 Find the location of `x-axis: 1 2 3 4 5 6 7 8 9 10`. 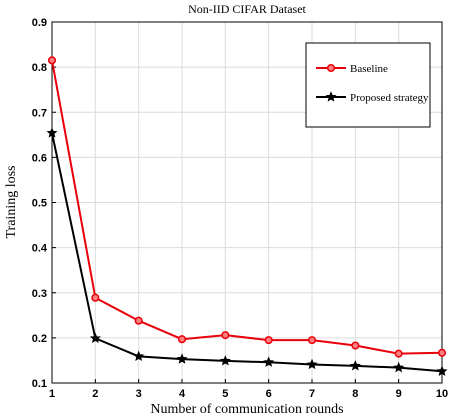

x-axis: 1 2 3 4 5 6 7 8 9 10 is located at coordinates (248, 389).